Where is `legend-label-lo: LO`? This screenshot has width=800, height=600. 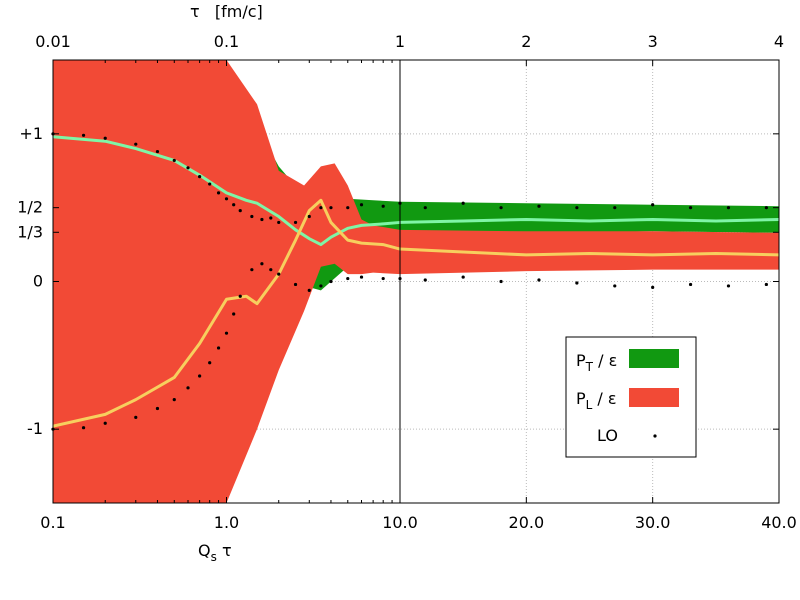 legend-label-lo: LO is located at coordinates (607, 435).